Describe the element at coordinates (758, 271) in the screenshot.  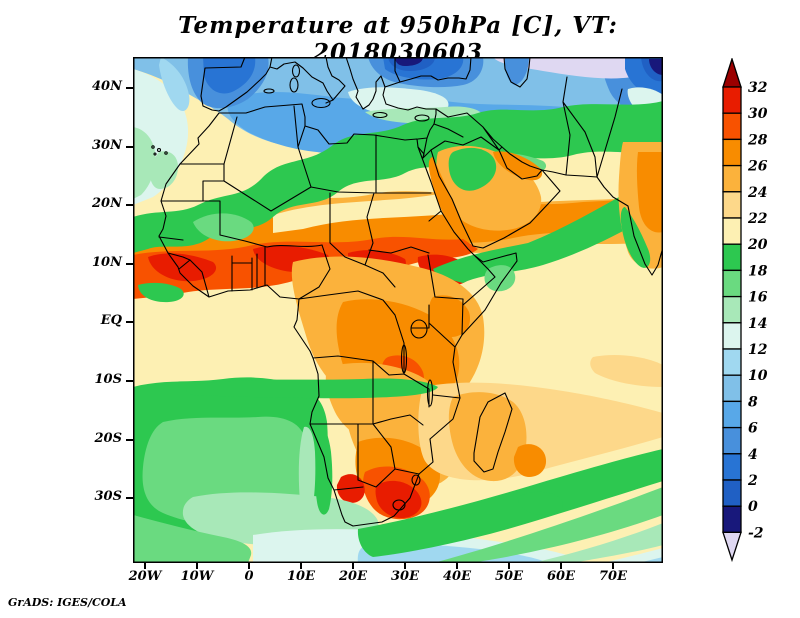
I see `colorbar-label: 18` at that location.